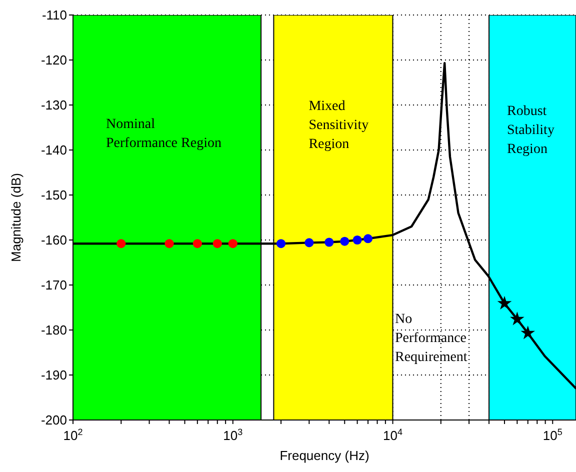 Image resolution: width=576 pixels, height=472 pixels. Describe the element at coordinates (530, 130) in the screenshot. I see `band-label: Robust Stability Region` at that location.